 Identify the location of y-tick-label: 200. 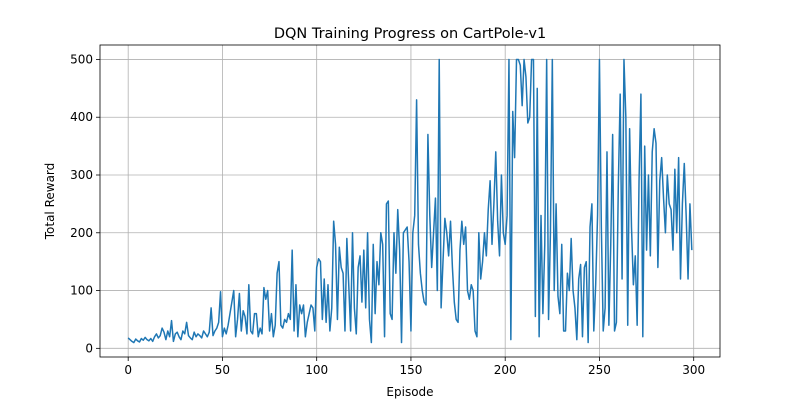
(81, 233).